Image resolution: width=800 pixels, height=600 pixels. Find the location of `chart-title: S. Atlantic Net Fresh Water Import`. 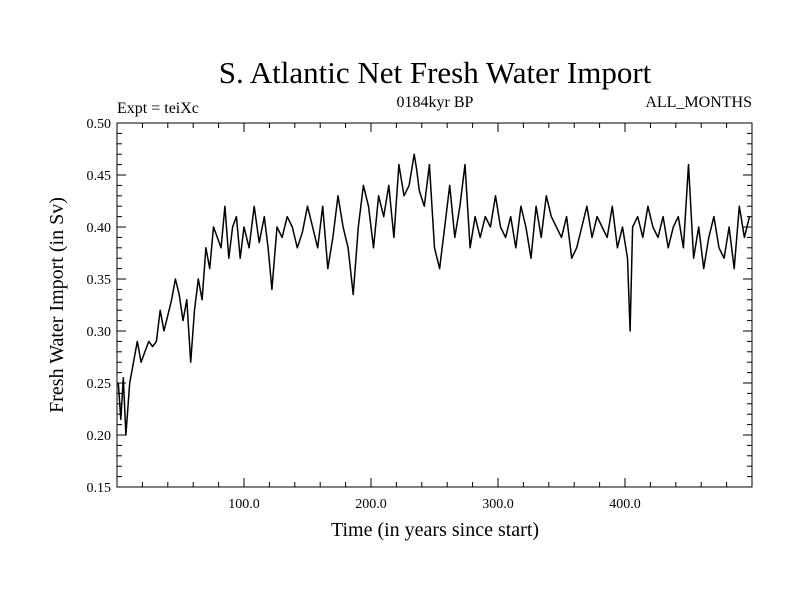

chart-title: S. Atlantic Net Fresh Water Import is located at coordinates (435, 72).